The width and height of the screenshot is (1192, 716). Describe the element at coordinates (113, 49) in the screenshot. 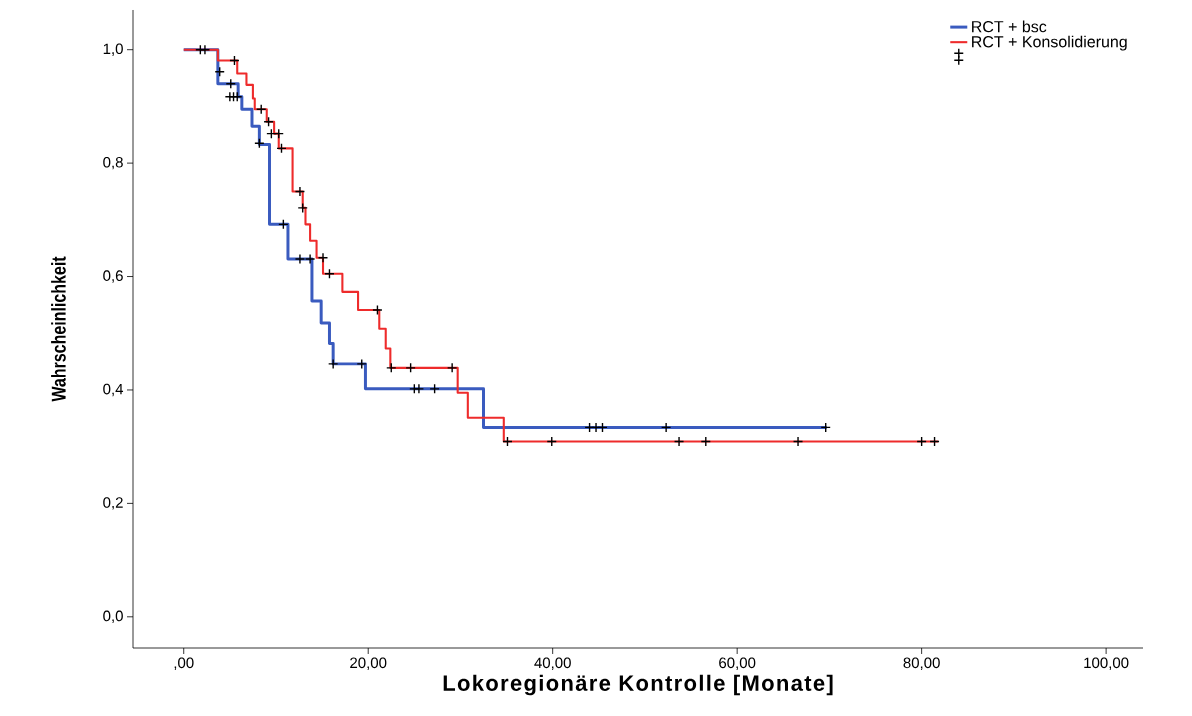

I see `y-tick-label: 1,0` at that location.